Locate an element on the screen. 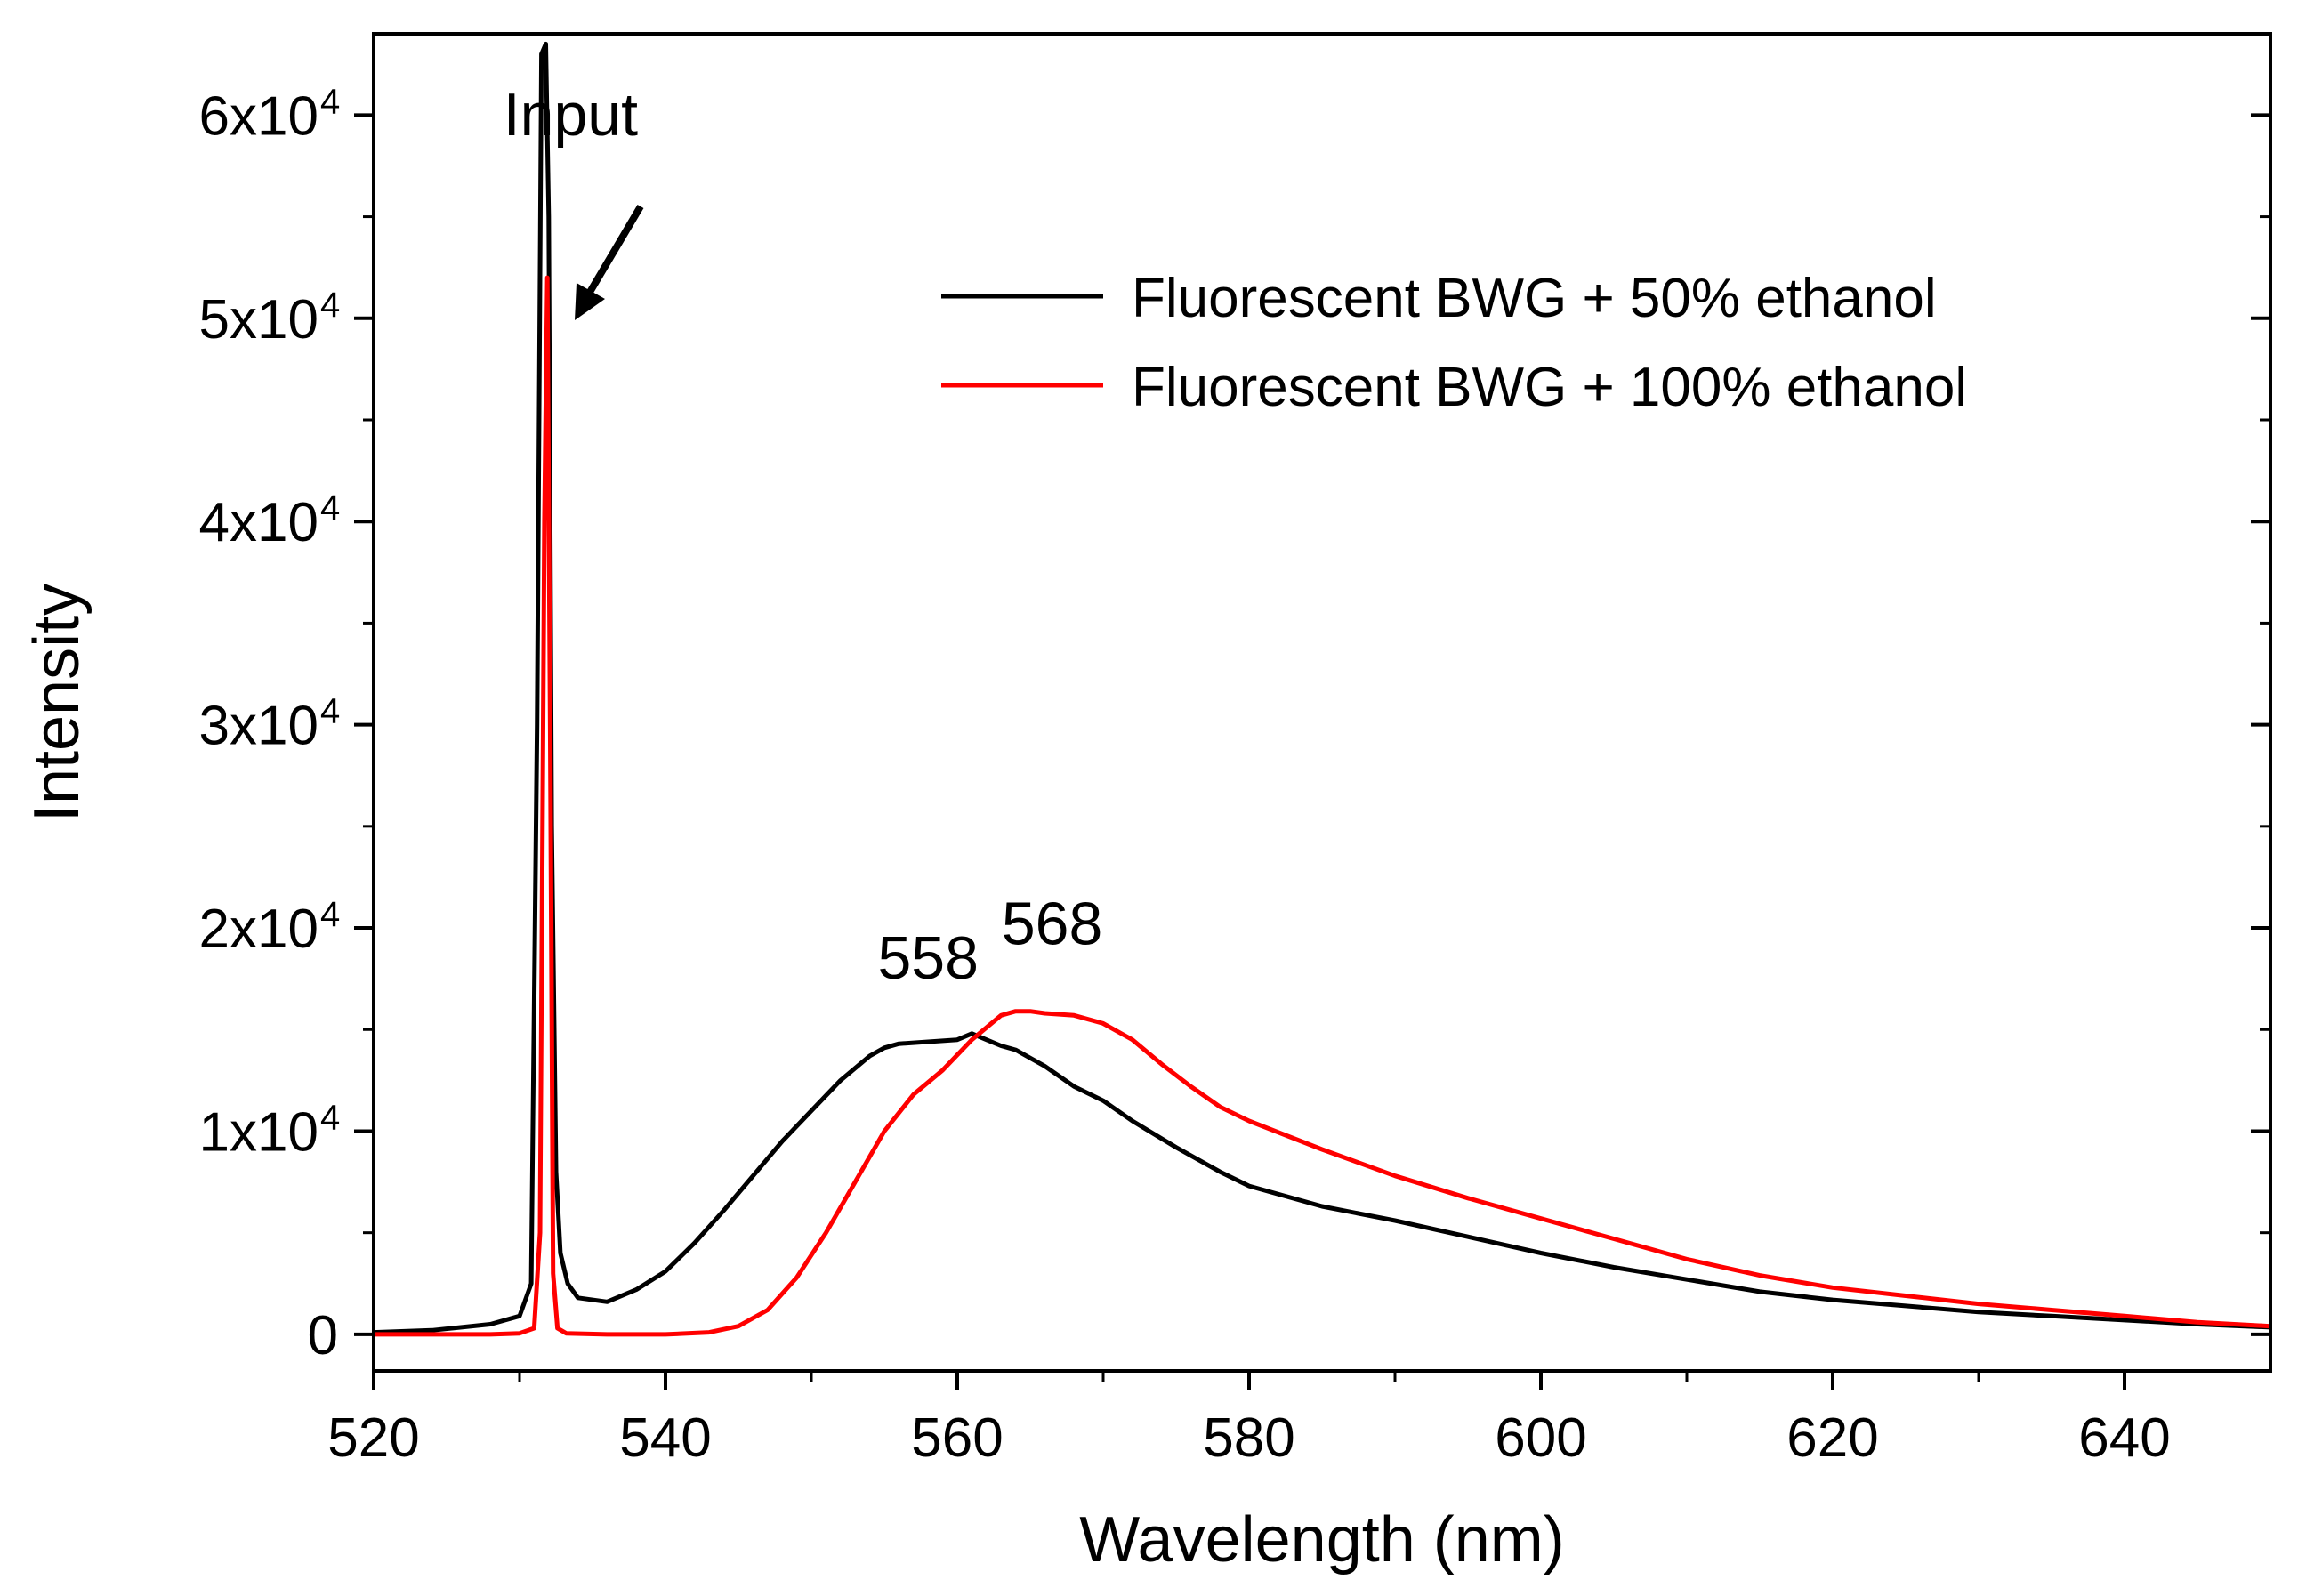 The height and width of the screenshot is (1596, 2298). y-tick-label-2: 2x10 is located at coordinates (258, 929).